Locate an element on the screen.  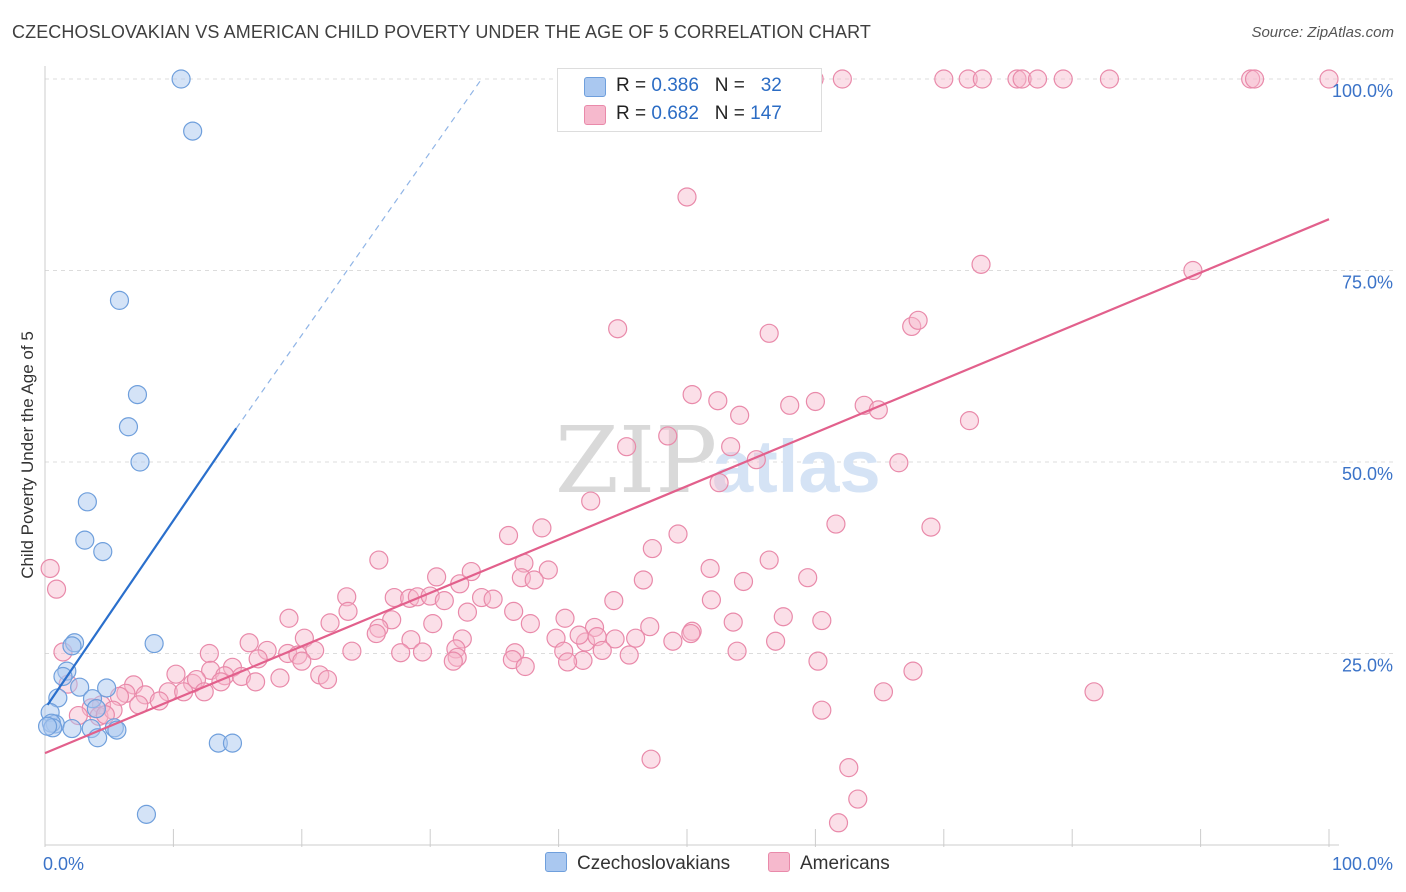
bottom-legend-czech: Czechoslovakians is located at coordinates (637, 863).